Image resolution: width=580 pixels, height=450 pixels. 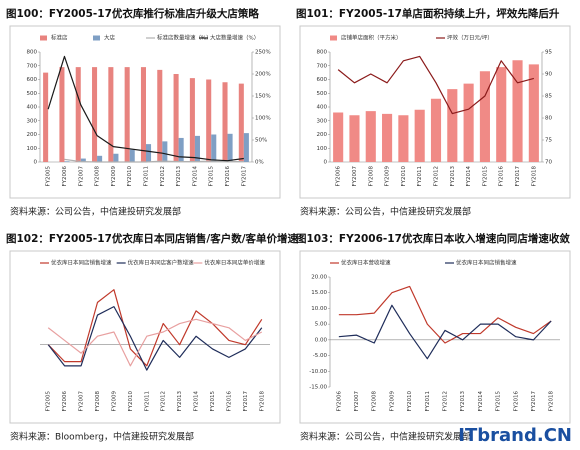 I want to click on legend-label: 店铺单店面积（平方米）, so click(x=371, y=38).